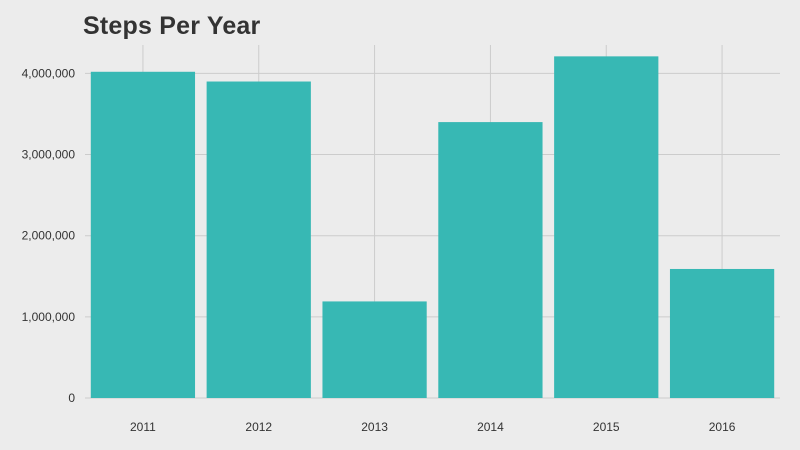 The height and width of the screenshot is (450, 800). Describe the element at coordinates (172, 26) in the screenshot. I see `chart-title: Steps Per Year` at that location.